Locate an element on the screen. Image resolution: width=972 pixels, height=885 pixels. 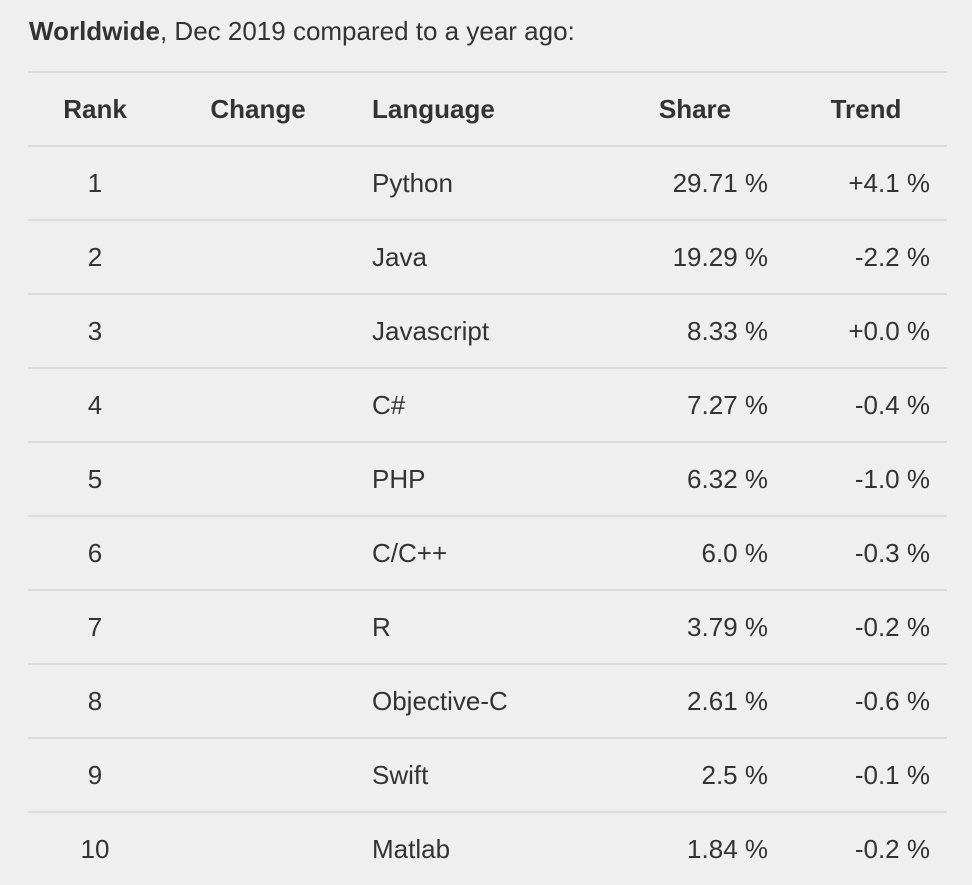
header-rank: Rank is located at coordinates (95, 109).